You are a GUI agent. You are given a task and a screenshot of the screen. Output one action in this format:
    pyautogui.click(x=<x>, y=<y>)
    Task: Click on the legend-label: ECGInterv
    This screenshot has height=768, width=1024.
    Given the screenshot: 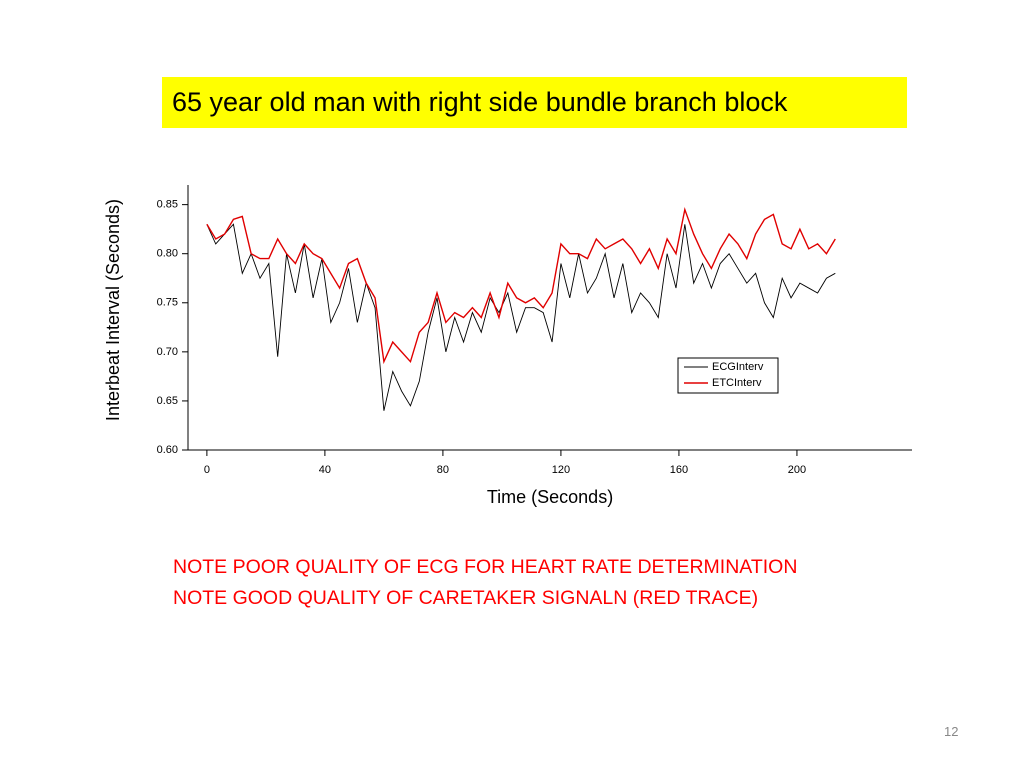 What is the action you would take?
    pyautogui.click(x=738, y=367)
    